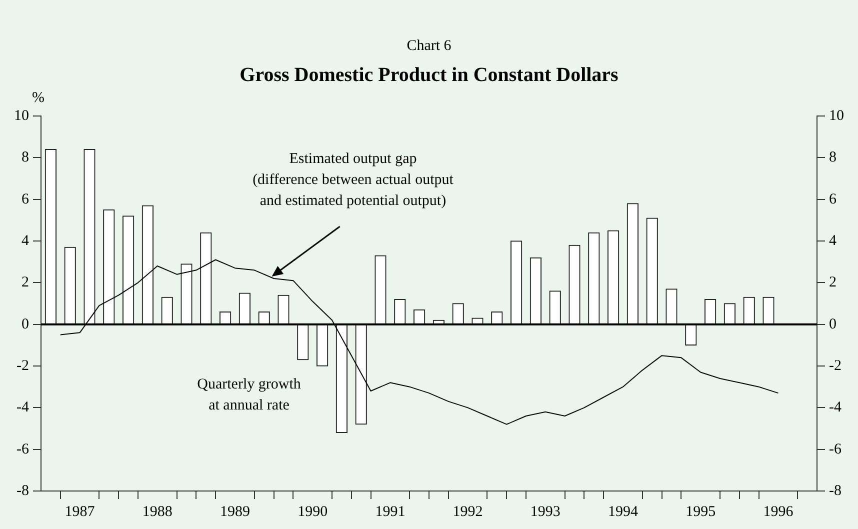 Image resolution: width=858 pixels, height=529 pixels. What do you see at coordinates (25, 324) in the screenshot?
I see `y-tick-label: 0` at bounding box center [25, 324].